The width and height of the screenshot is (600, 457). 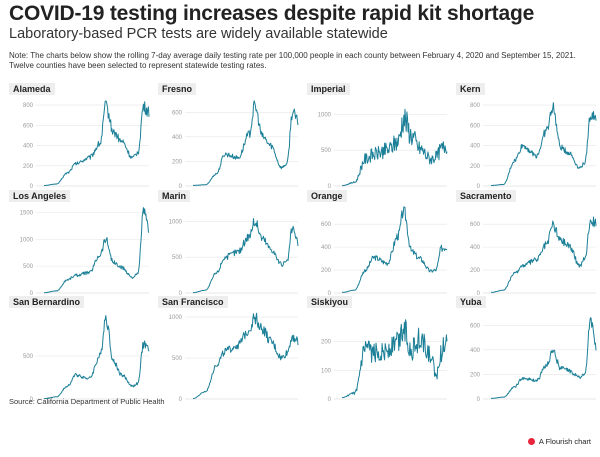 I want to click on county-panel-marin: 0 500 1000 Marin, so click(x=232, y=244).